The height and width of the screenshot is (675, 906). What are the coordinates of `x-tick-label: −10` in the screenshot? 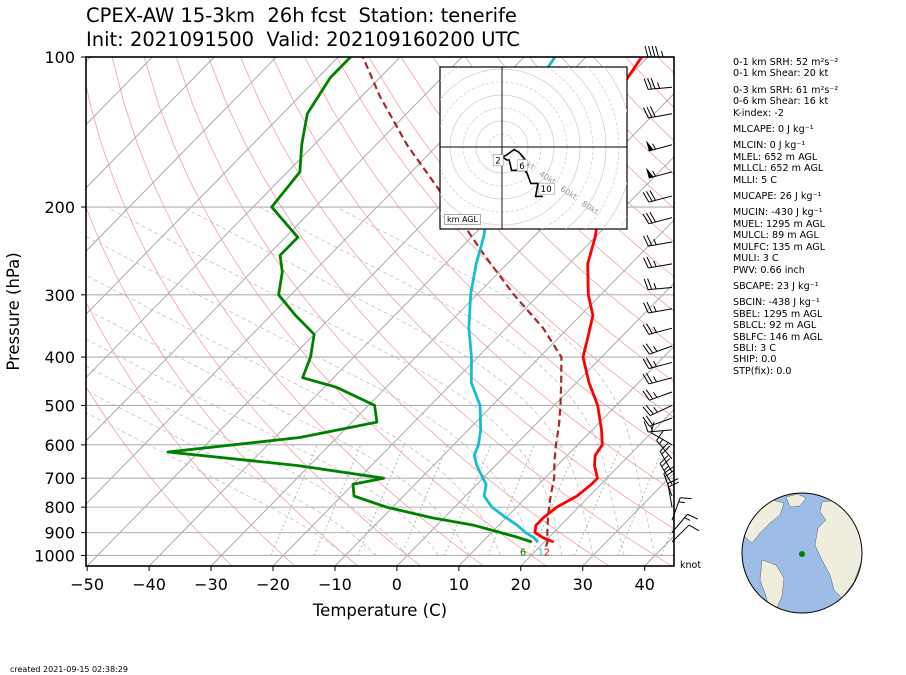 It's located at (335, 584).